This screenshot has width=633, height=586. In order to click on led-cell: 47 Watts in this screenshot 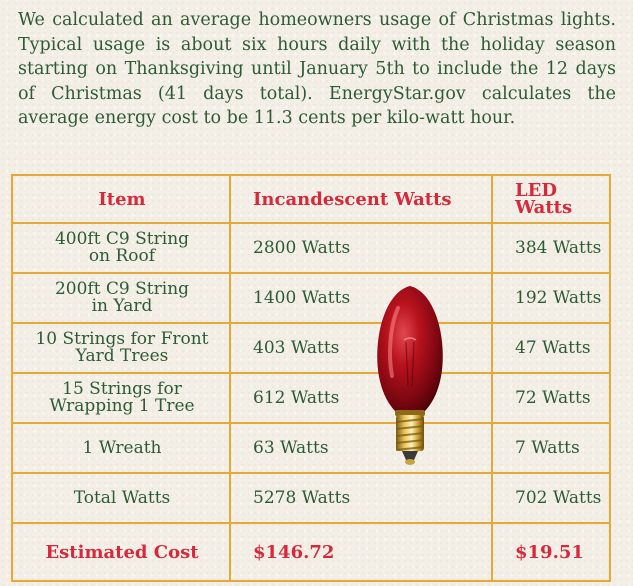, I will do `click(553, 347)`.